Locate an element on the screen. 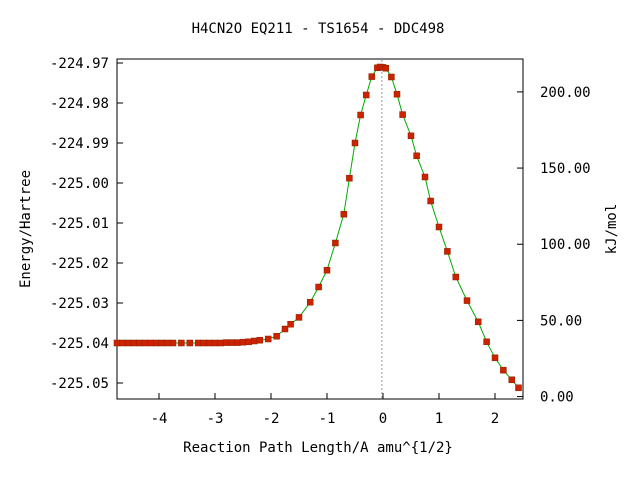 The width and height of the screenshot is (640, 480). y-axis-right: 0.00 50.00 100.00 150.00 200.00 is located at coordinates (554, 245).